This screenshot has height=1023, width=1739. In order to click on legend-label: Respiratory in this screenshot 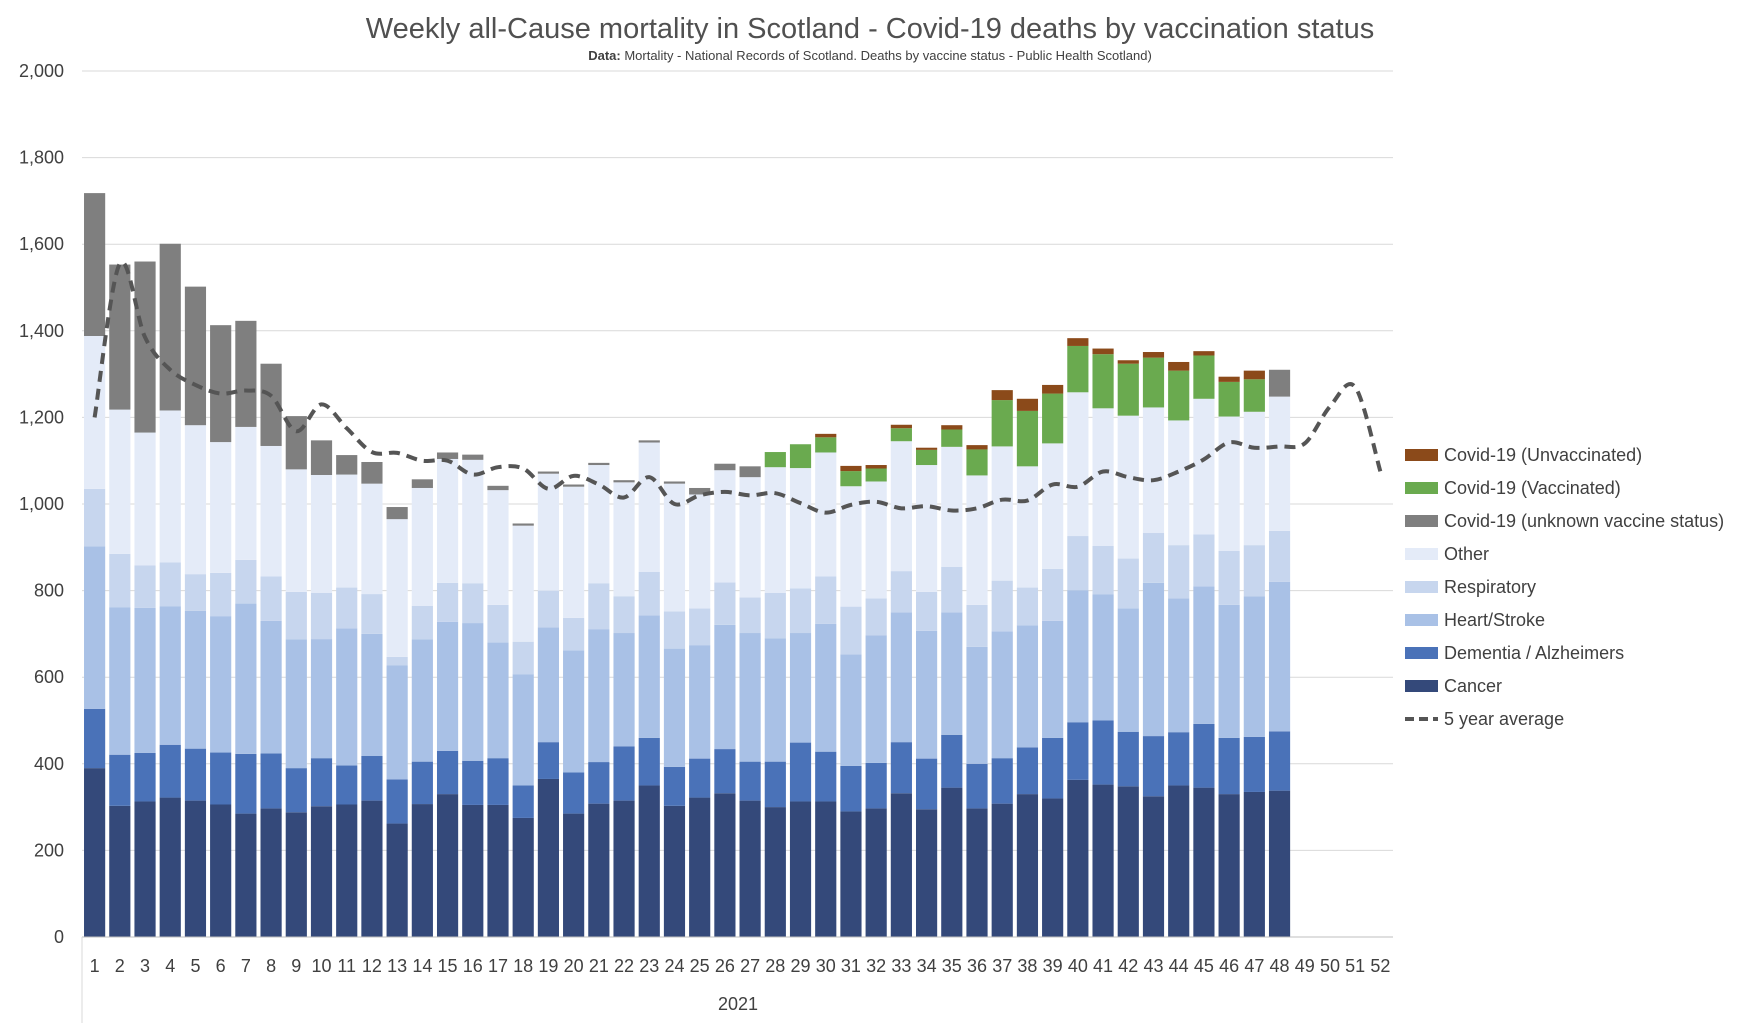, I will do `click(1490, 587)`.